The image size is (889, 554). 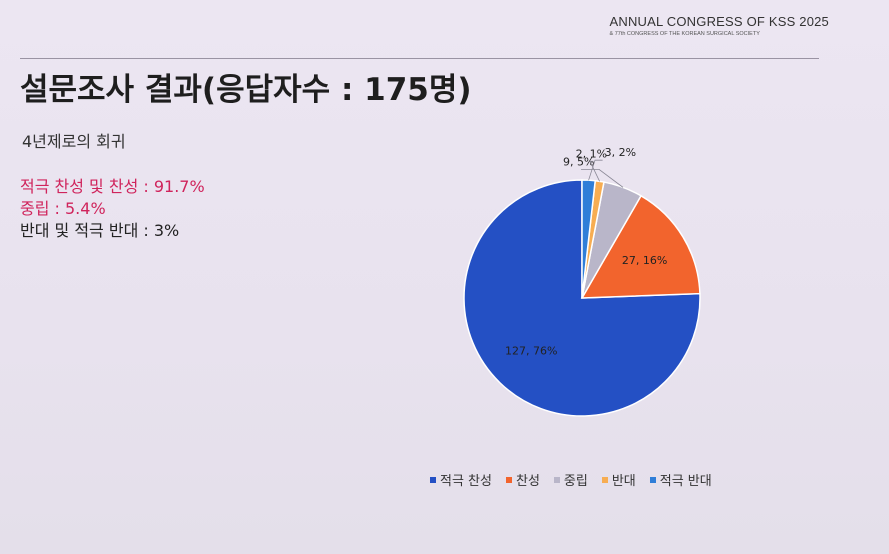 I want to click on chart-legend: 적극 찬성 찬성 중립 반대 적극 반대, so click(x=571, y=479).